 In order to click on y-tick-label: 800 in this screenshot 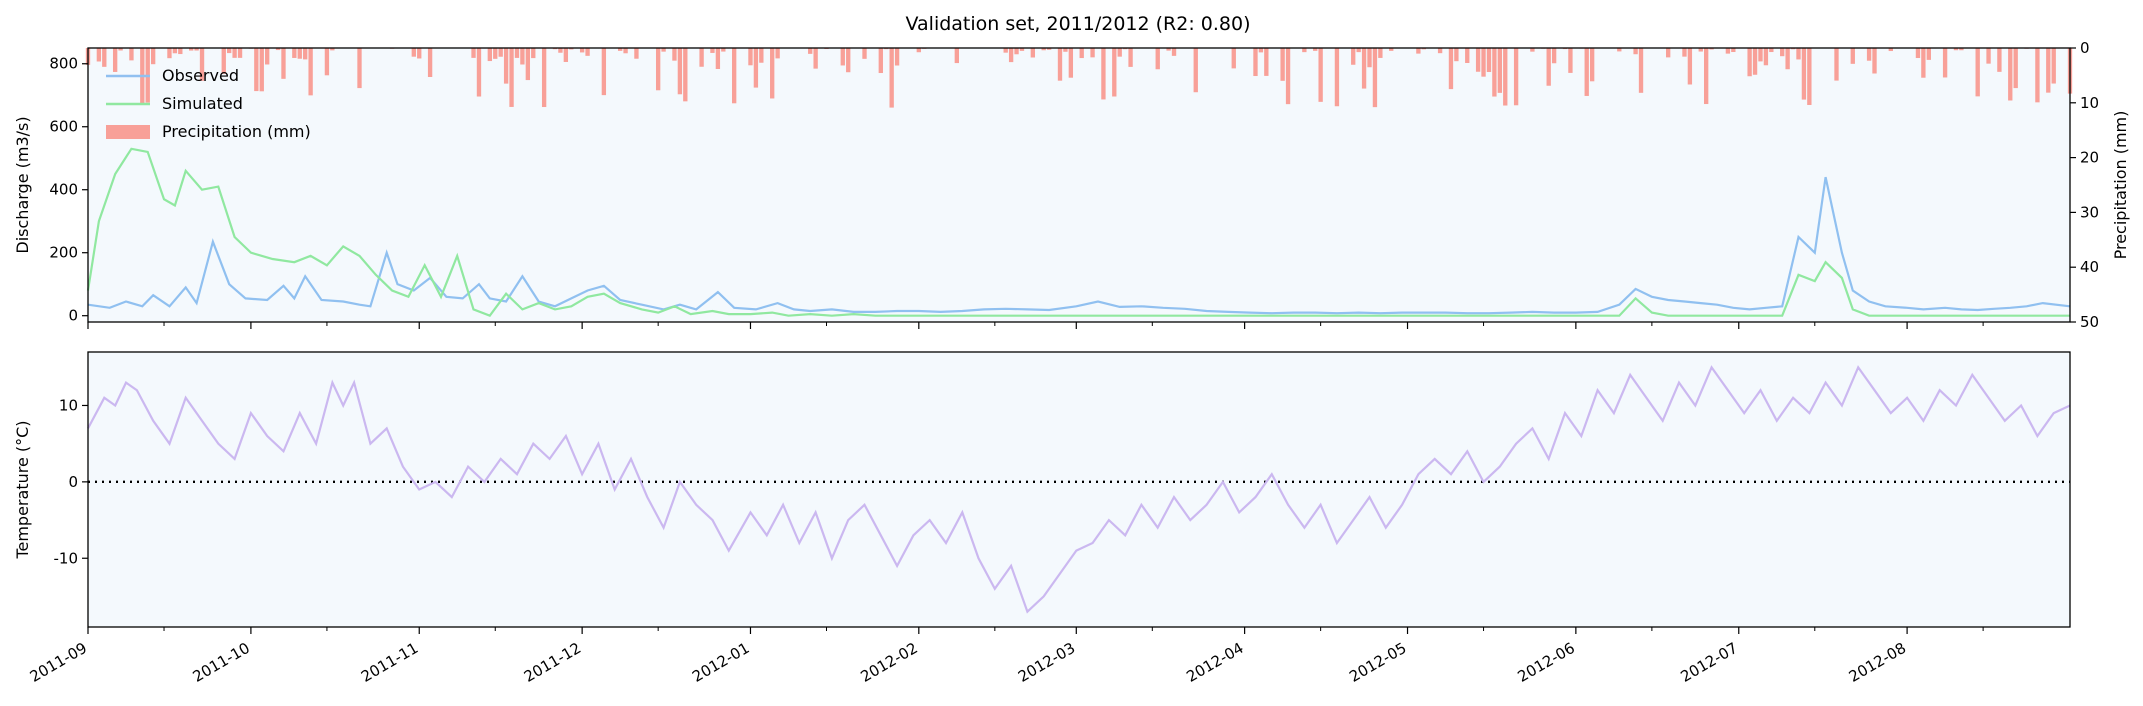, I will do `click(63, 64)`.